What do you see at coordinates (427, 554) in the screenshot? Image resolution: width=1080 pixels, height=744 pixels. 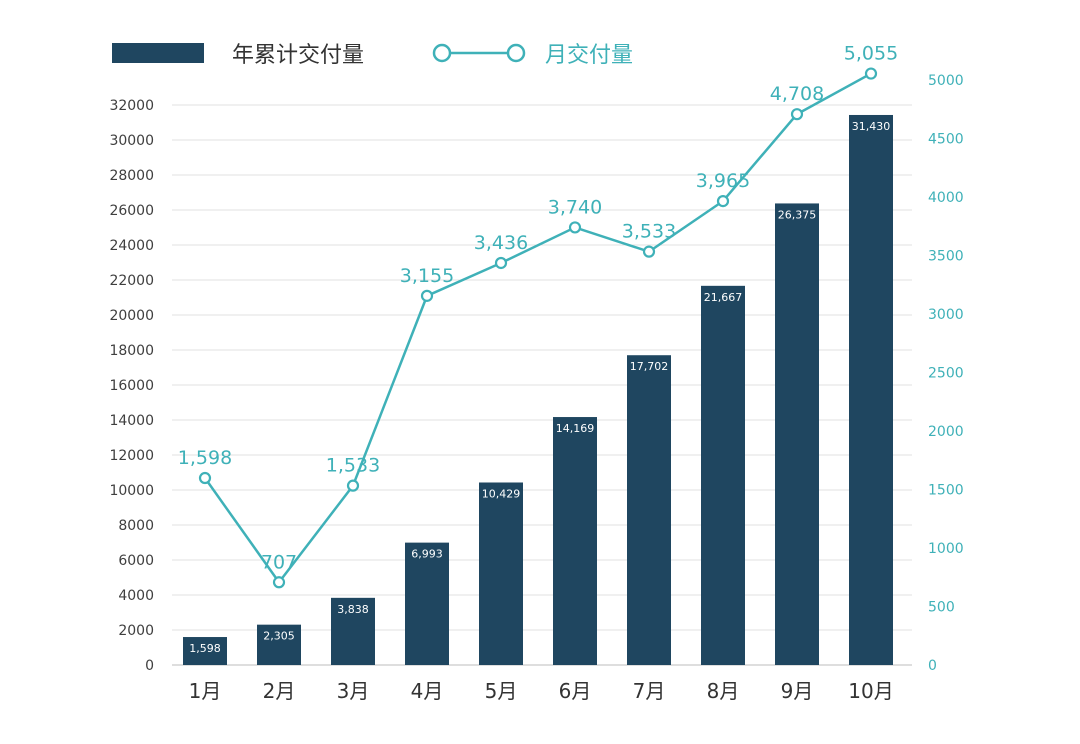 I see `bar-value-label: 6,993` at bounding box center [427, 554].